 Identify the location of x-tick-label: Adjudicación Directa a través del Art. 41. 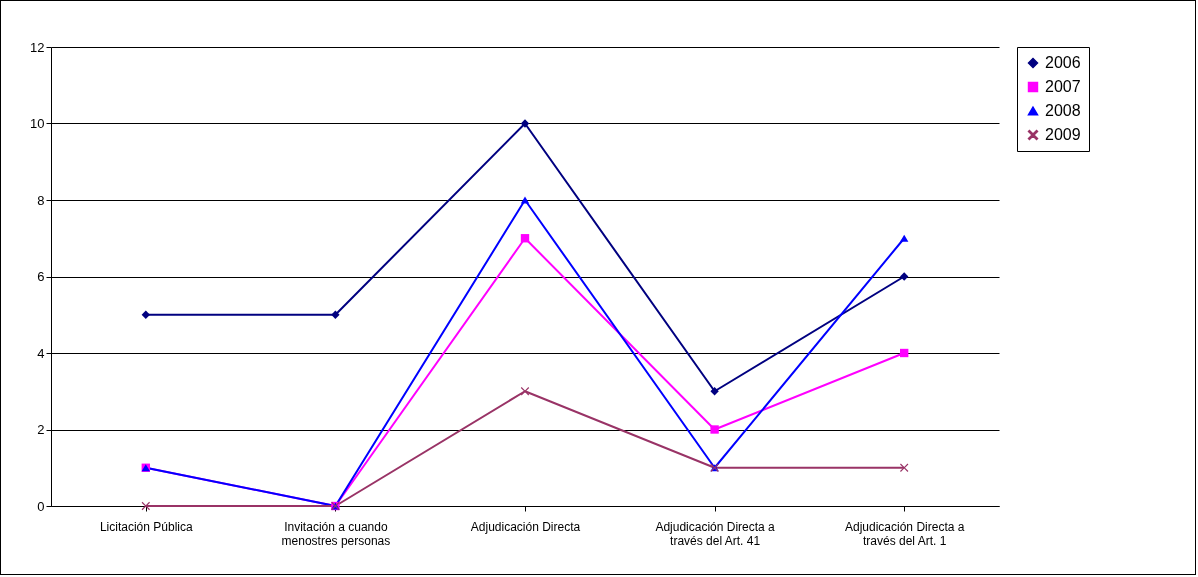
(715, 533).